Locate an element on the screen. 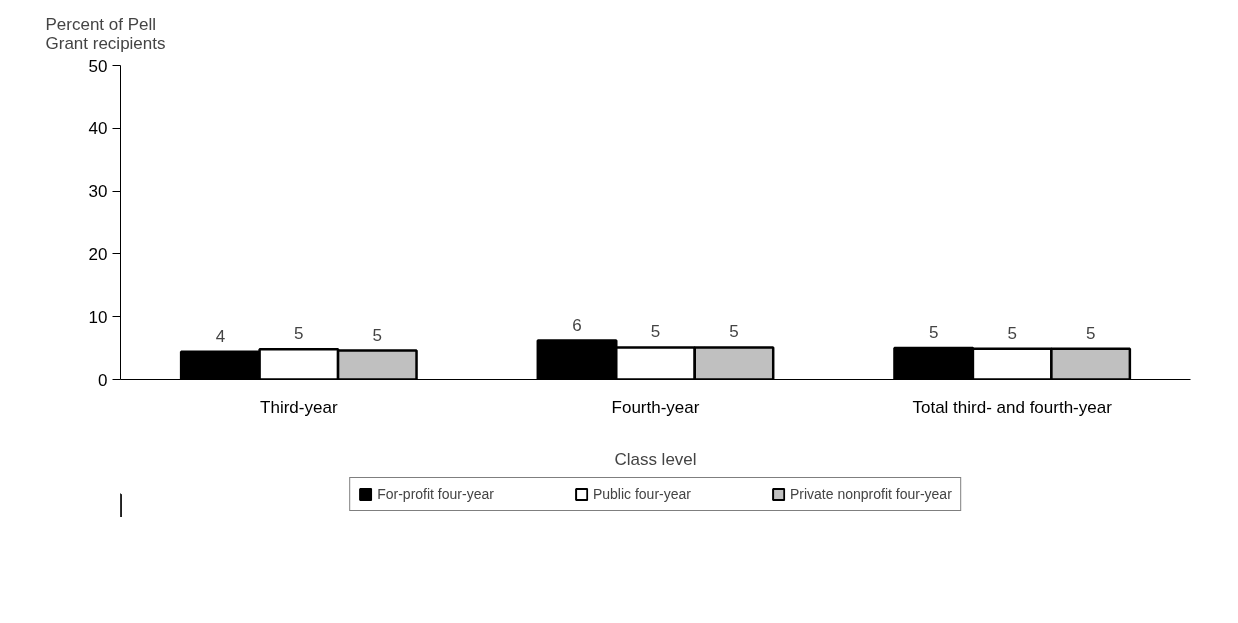 This screenshot has width=1238, height=623. x-tick-label: Fourth-year is located at coordinates (655, 407).